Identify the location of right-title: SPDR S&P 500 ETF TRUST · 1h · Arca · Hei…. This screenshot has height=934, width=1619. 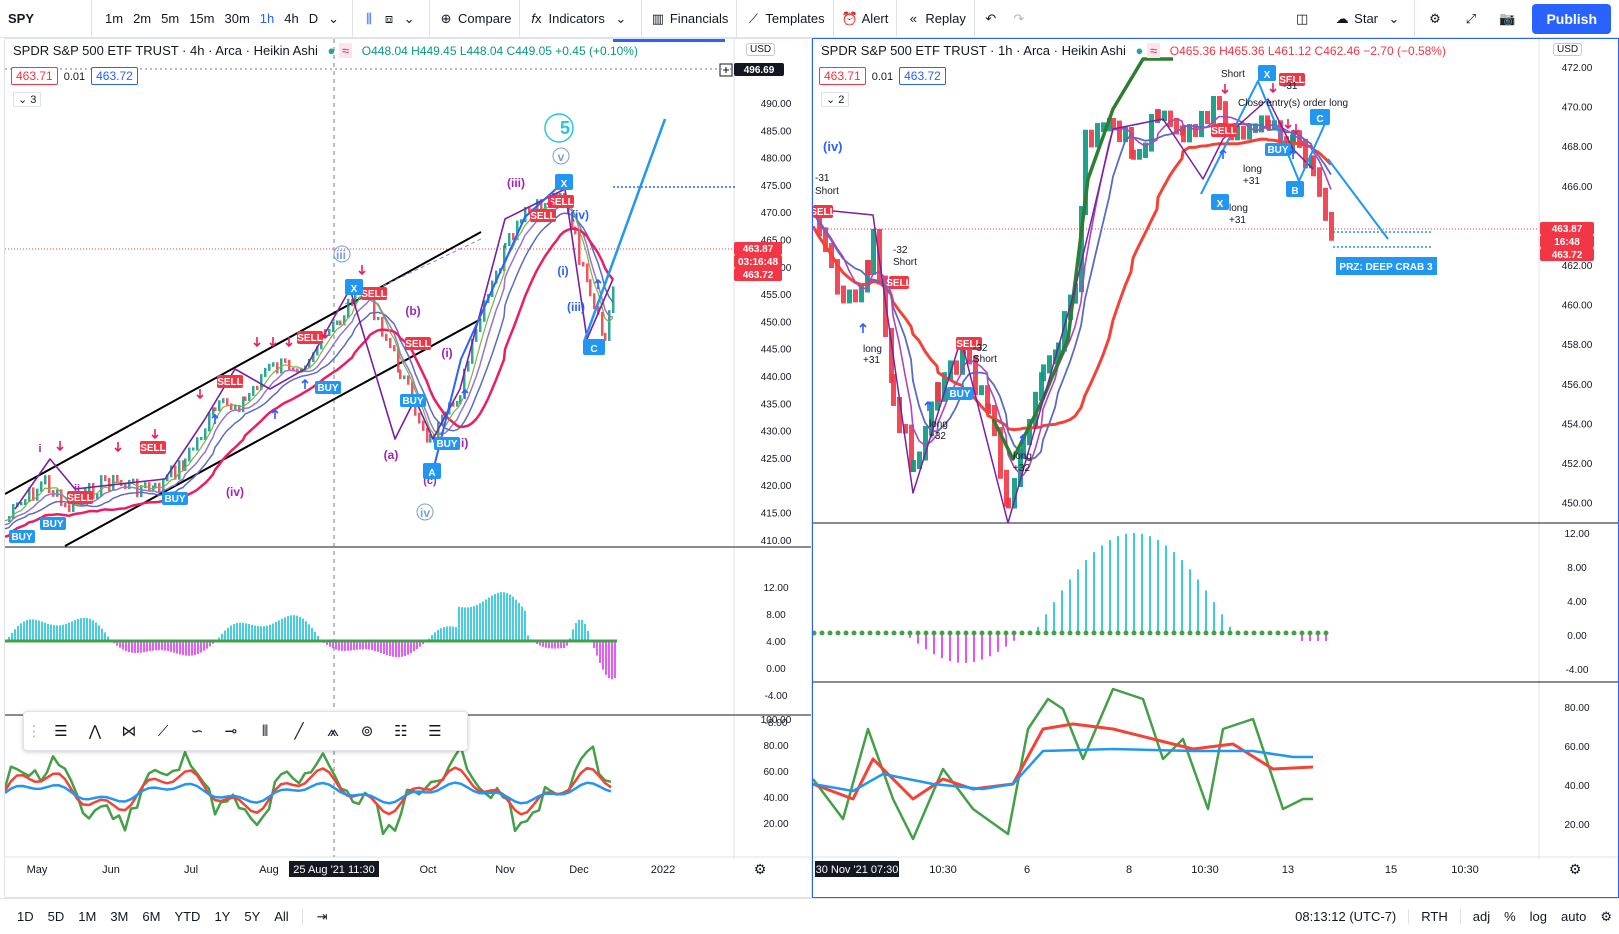
(973, 50).